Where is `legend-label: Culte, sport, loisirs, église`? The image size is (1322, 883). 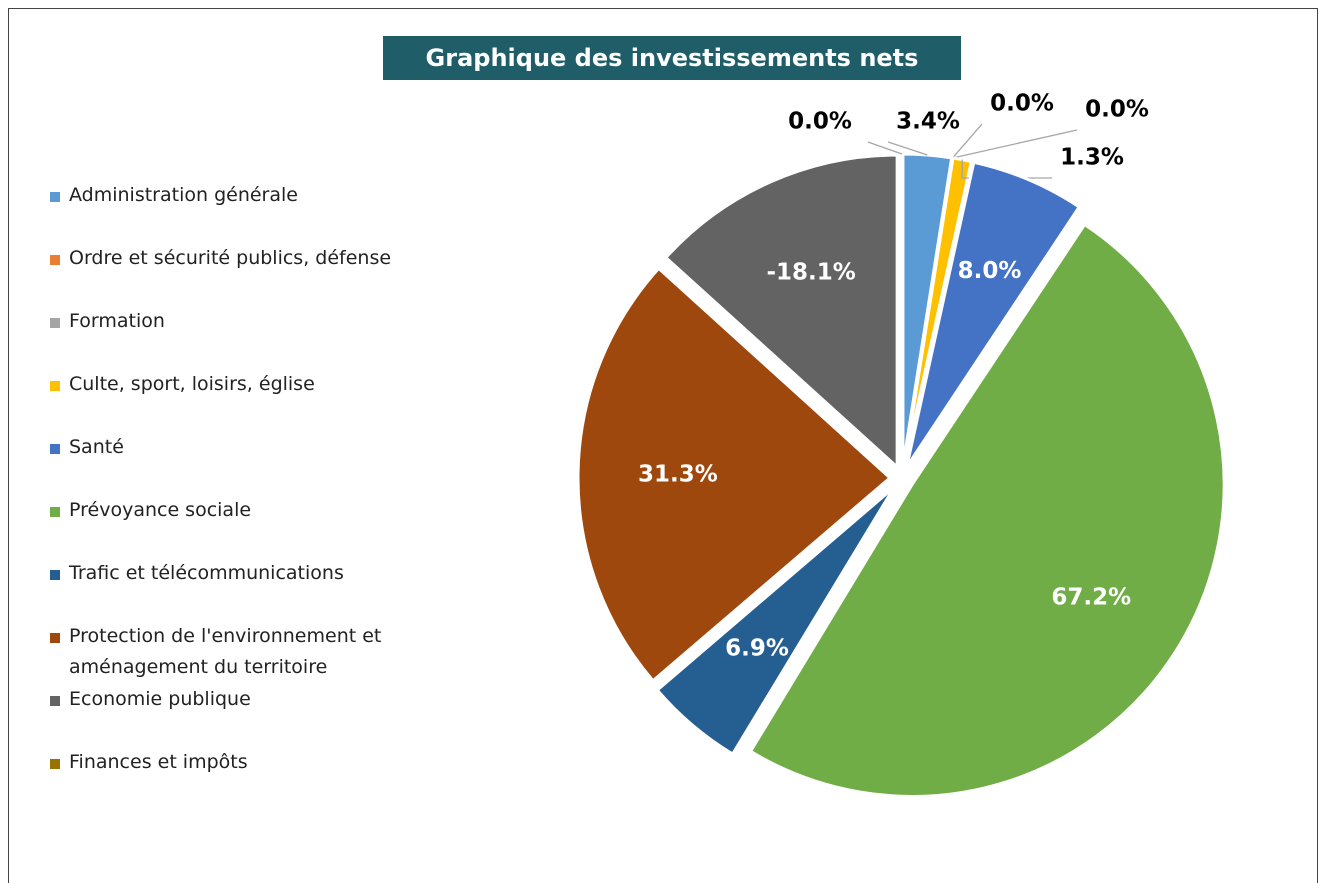
legend-label: Culte, sport, loisirs, église is located at coordinates (192, 384).